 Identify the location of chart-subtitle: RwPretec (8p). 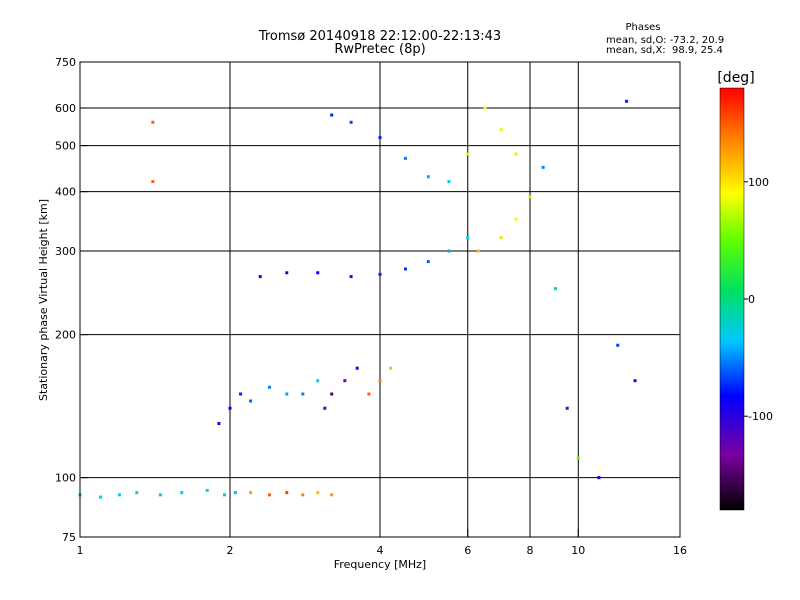
(379, 49).